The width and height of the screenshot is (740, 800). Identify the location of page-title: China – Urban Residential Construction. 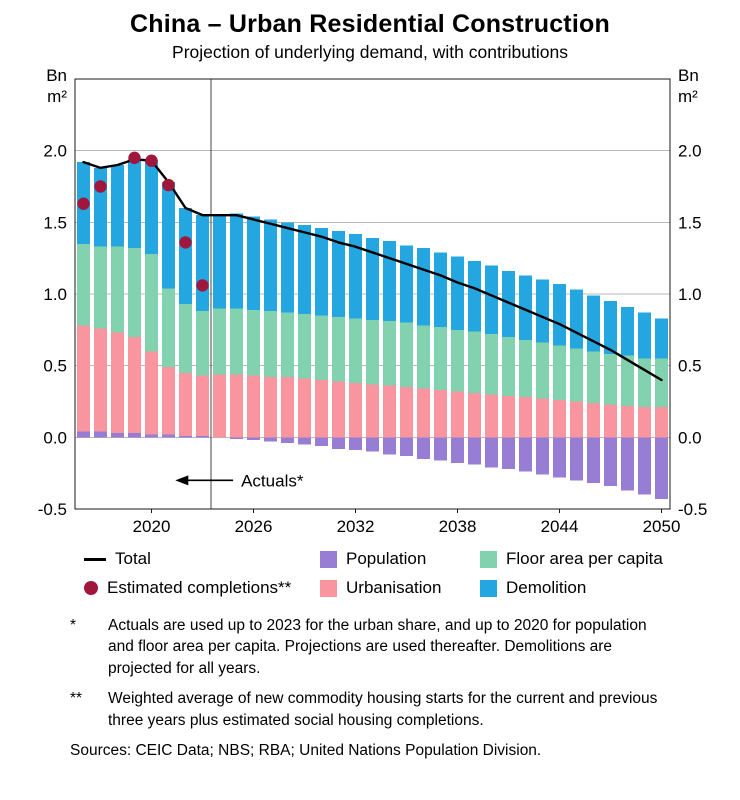
(370, 24).